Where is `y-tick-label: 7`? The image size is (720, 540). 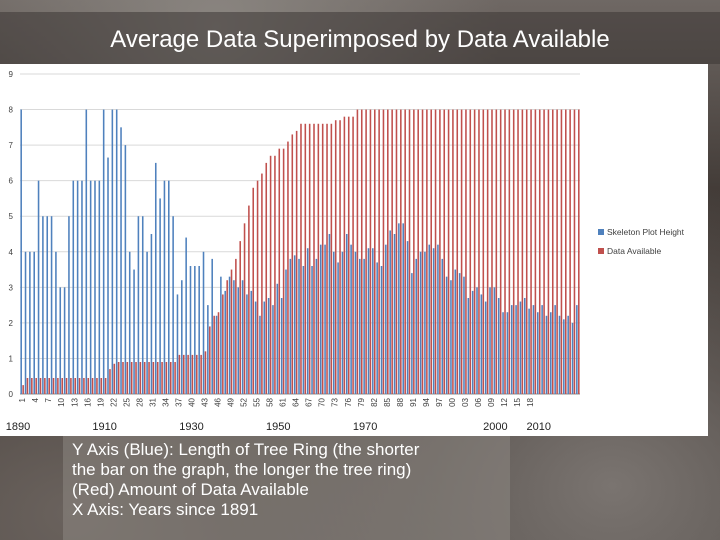
y-tick-label: 7 is located at coordinates (11, 145).